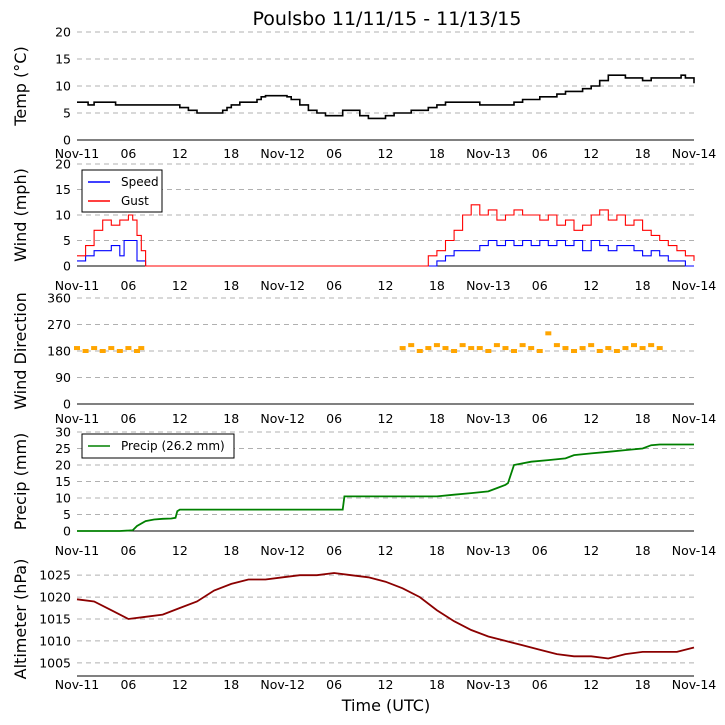  What do you see at coordinates (63, 59) in the screenshot?
I see `temp-ytick-label: 15` at bounding box center [63, 59].